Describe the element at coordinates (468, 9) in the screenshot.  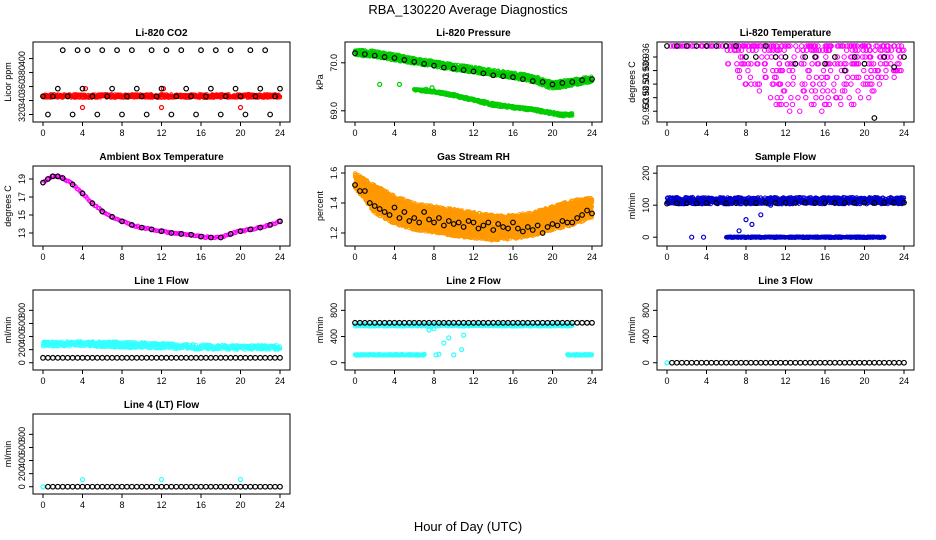
I see `figure-title: RBA_130220 Average Diagnostics` at that location.